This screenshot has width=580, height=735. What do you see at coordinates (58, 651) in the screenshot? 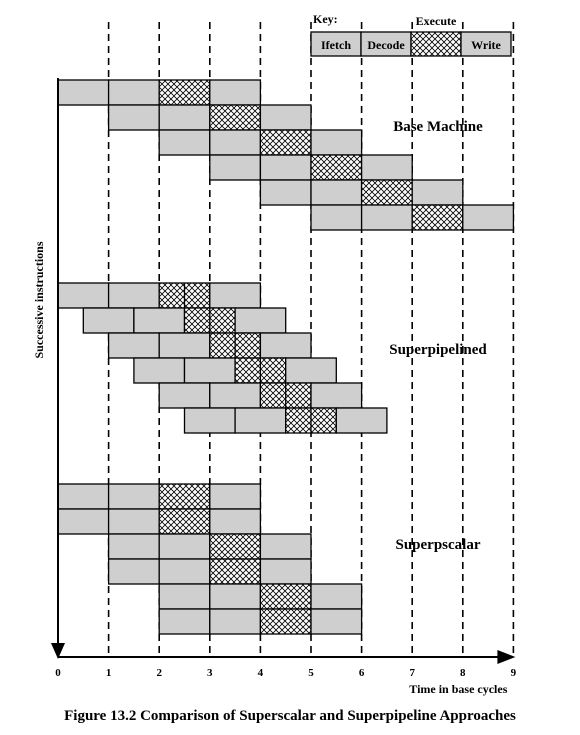
I see `y-axis-arrow-icon` at bounding box center [58, 651].